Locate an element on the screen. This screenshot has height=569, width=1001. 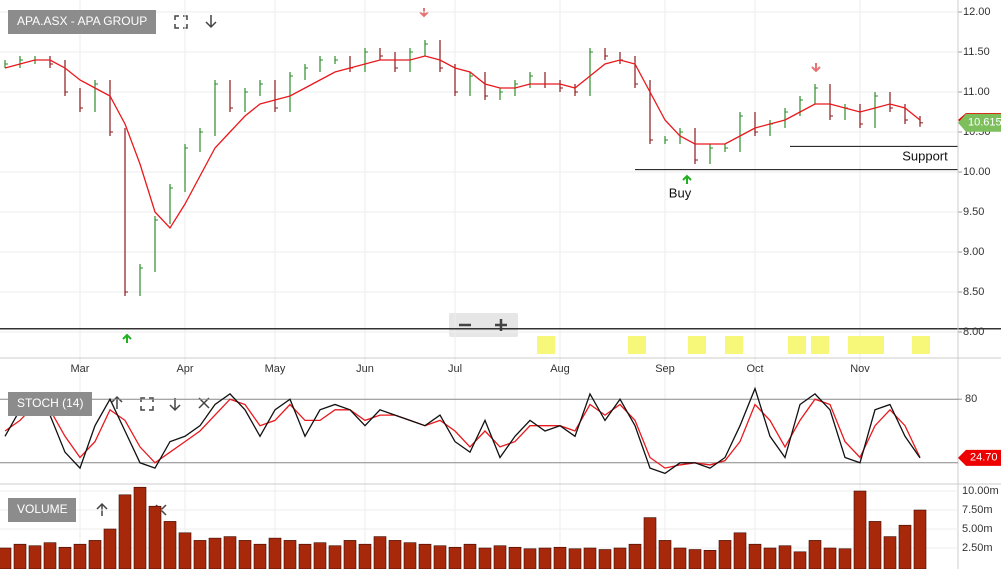
x-tick-label: Jul is located at coordinates (455, 369).